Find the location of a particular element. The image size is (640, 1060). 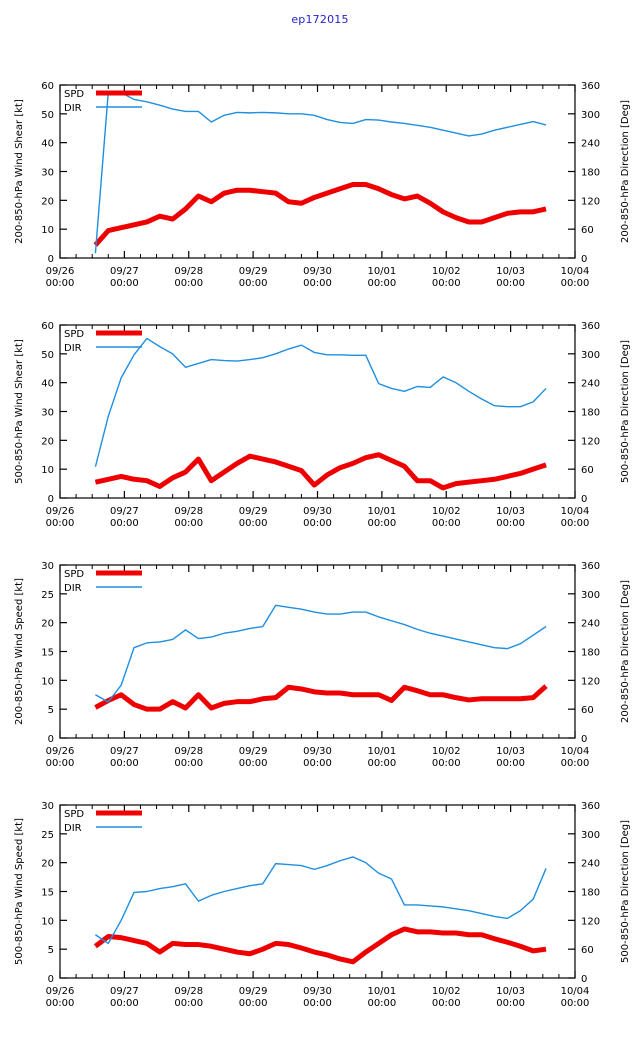

y-tick-label-left: 50 is located at coordinates (47, 355).